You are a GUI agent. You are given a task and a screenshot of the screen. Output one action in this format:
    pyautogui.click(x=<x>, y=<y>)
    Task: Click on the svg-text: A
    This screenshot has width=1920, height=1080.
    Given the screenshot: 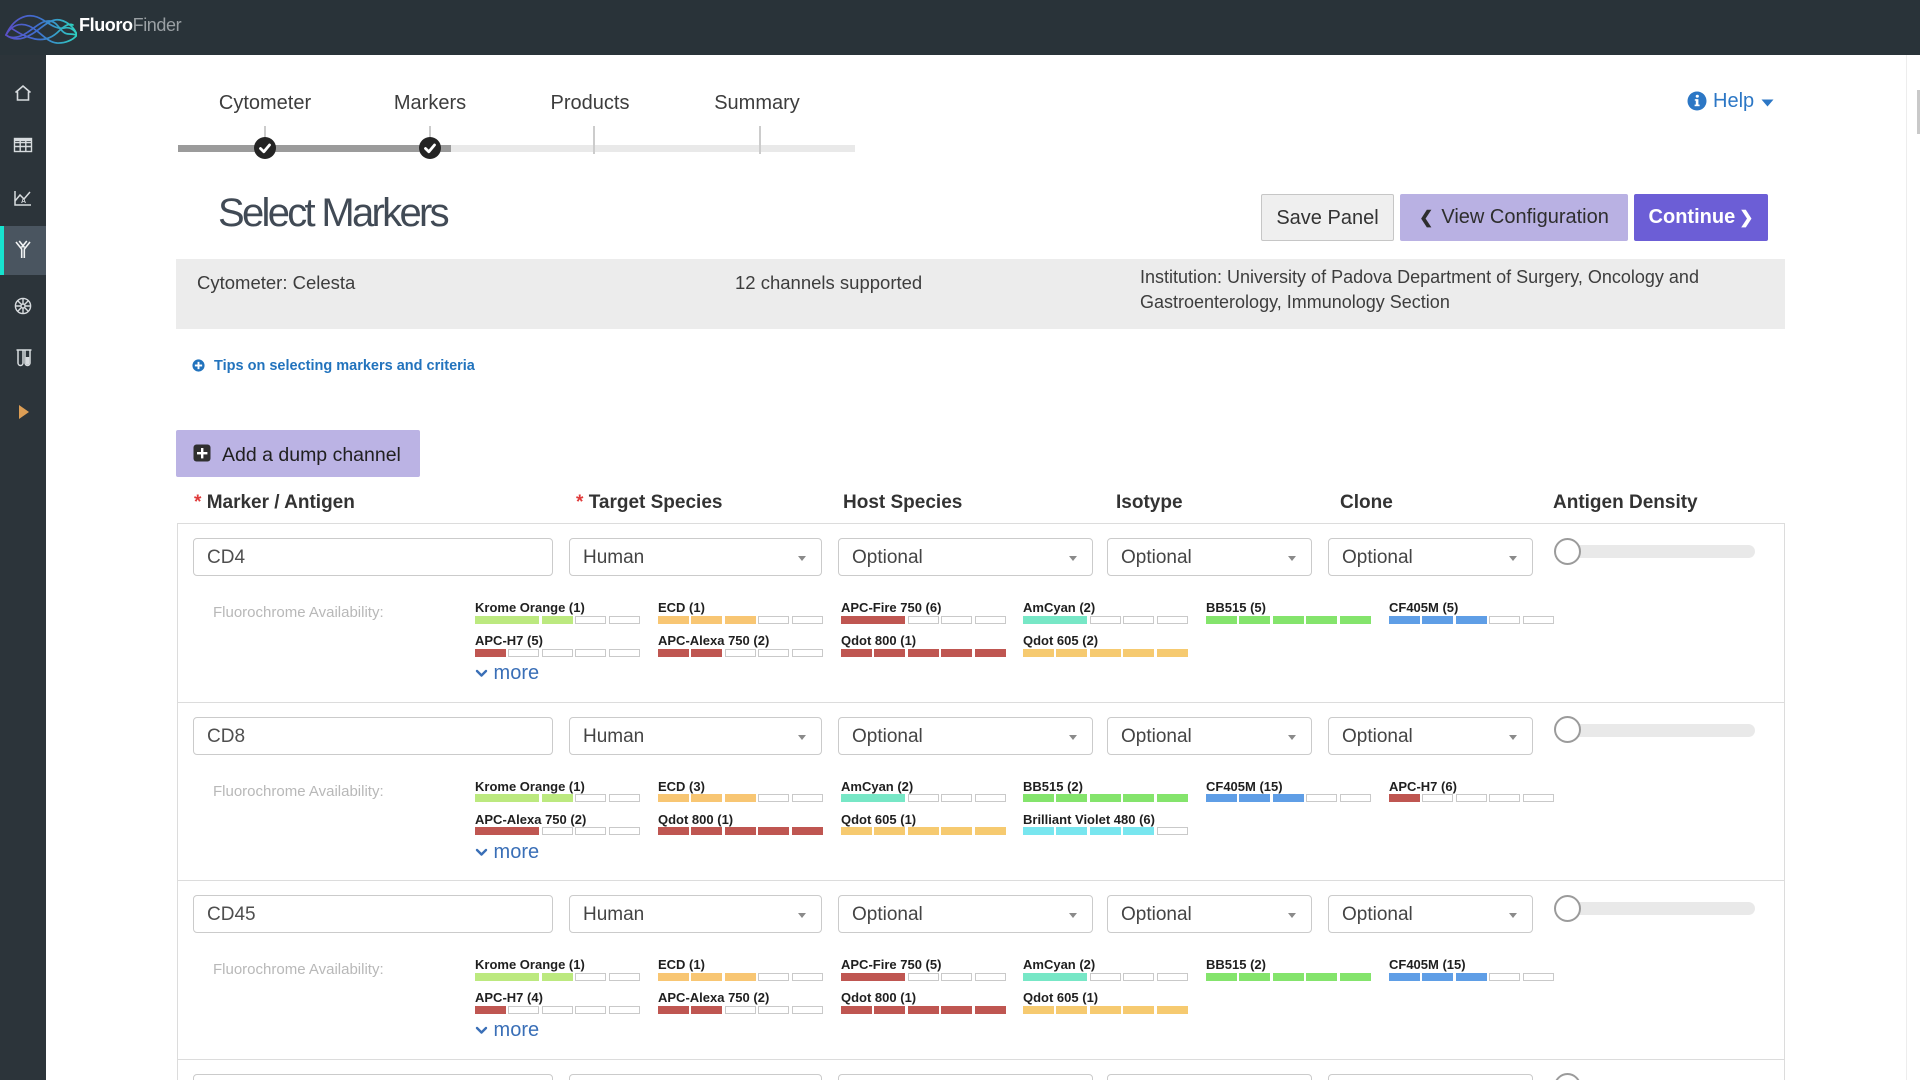 What is the action you would take?
    pyautogui.click(x=23, y=201)
    